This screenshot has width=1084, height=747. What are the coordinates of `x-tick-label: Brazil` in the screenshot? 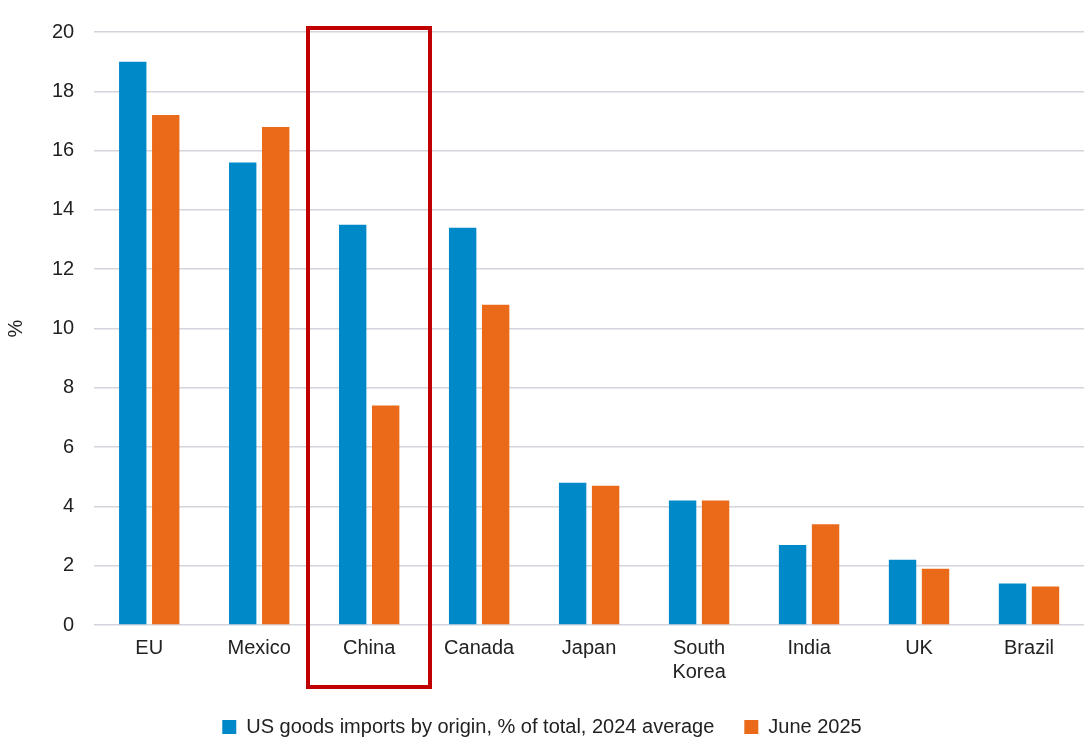 It's located at (1029, 646).